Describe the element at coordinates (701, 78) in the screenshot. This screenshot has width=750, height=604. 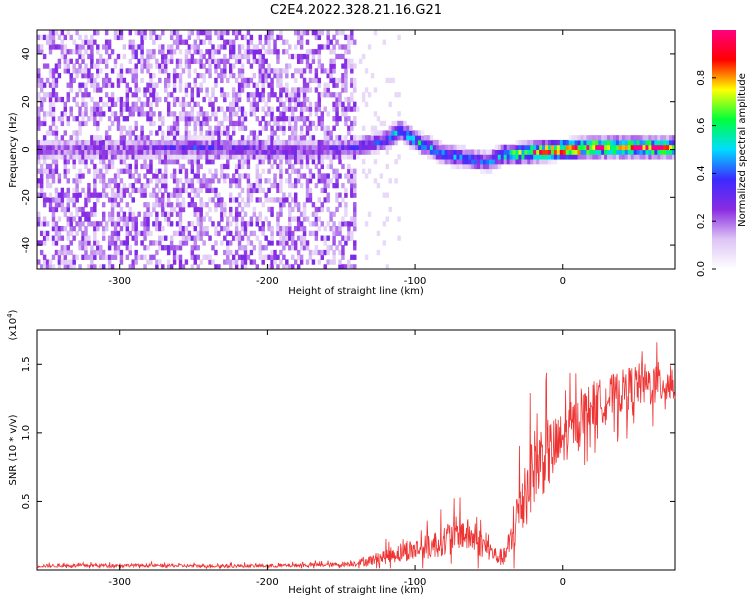
I see `colorbar-tick-label: 0.8` at that location.